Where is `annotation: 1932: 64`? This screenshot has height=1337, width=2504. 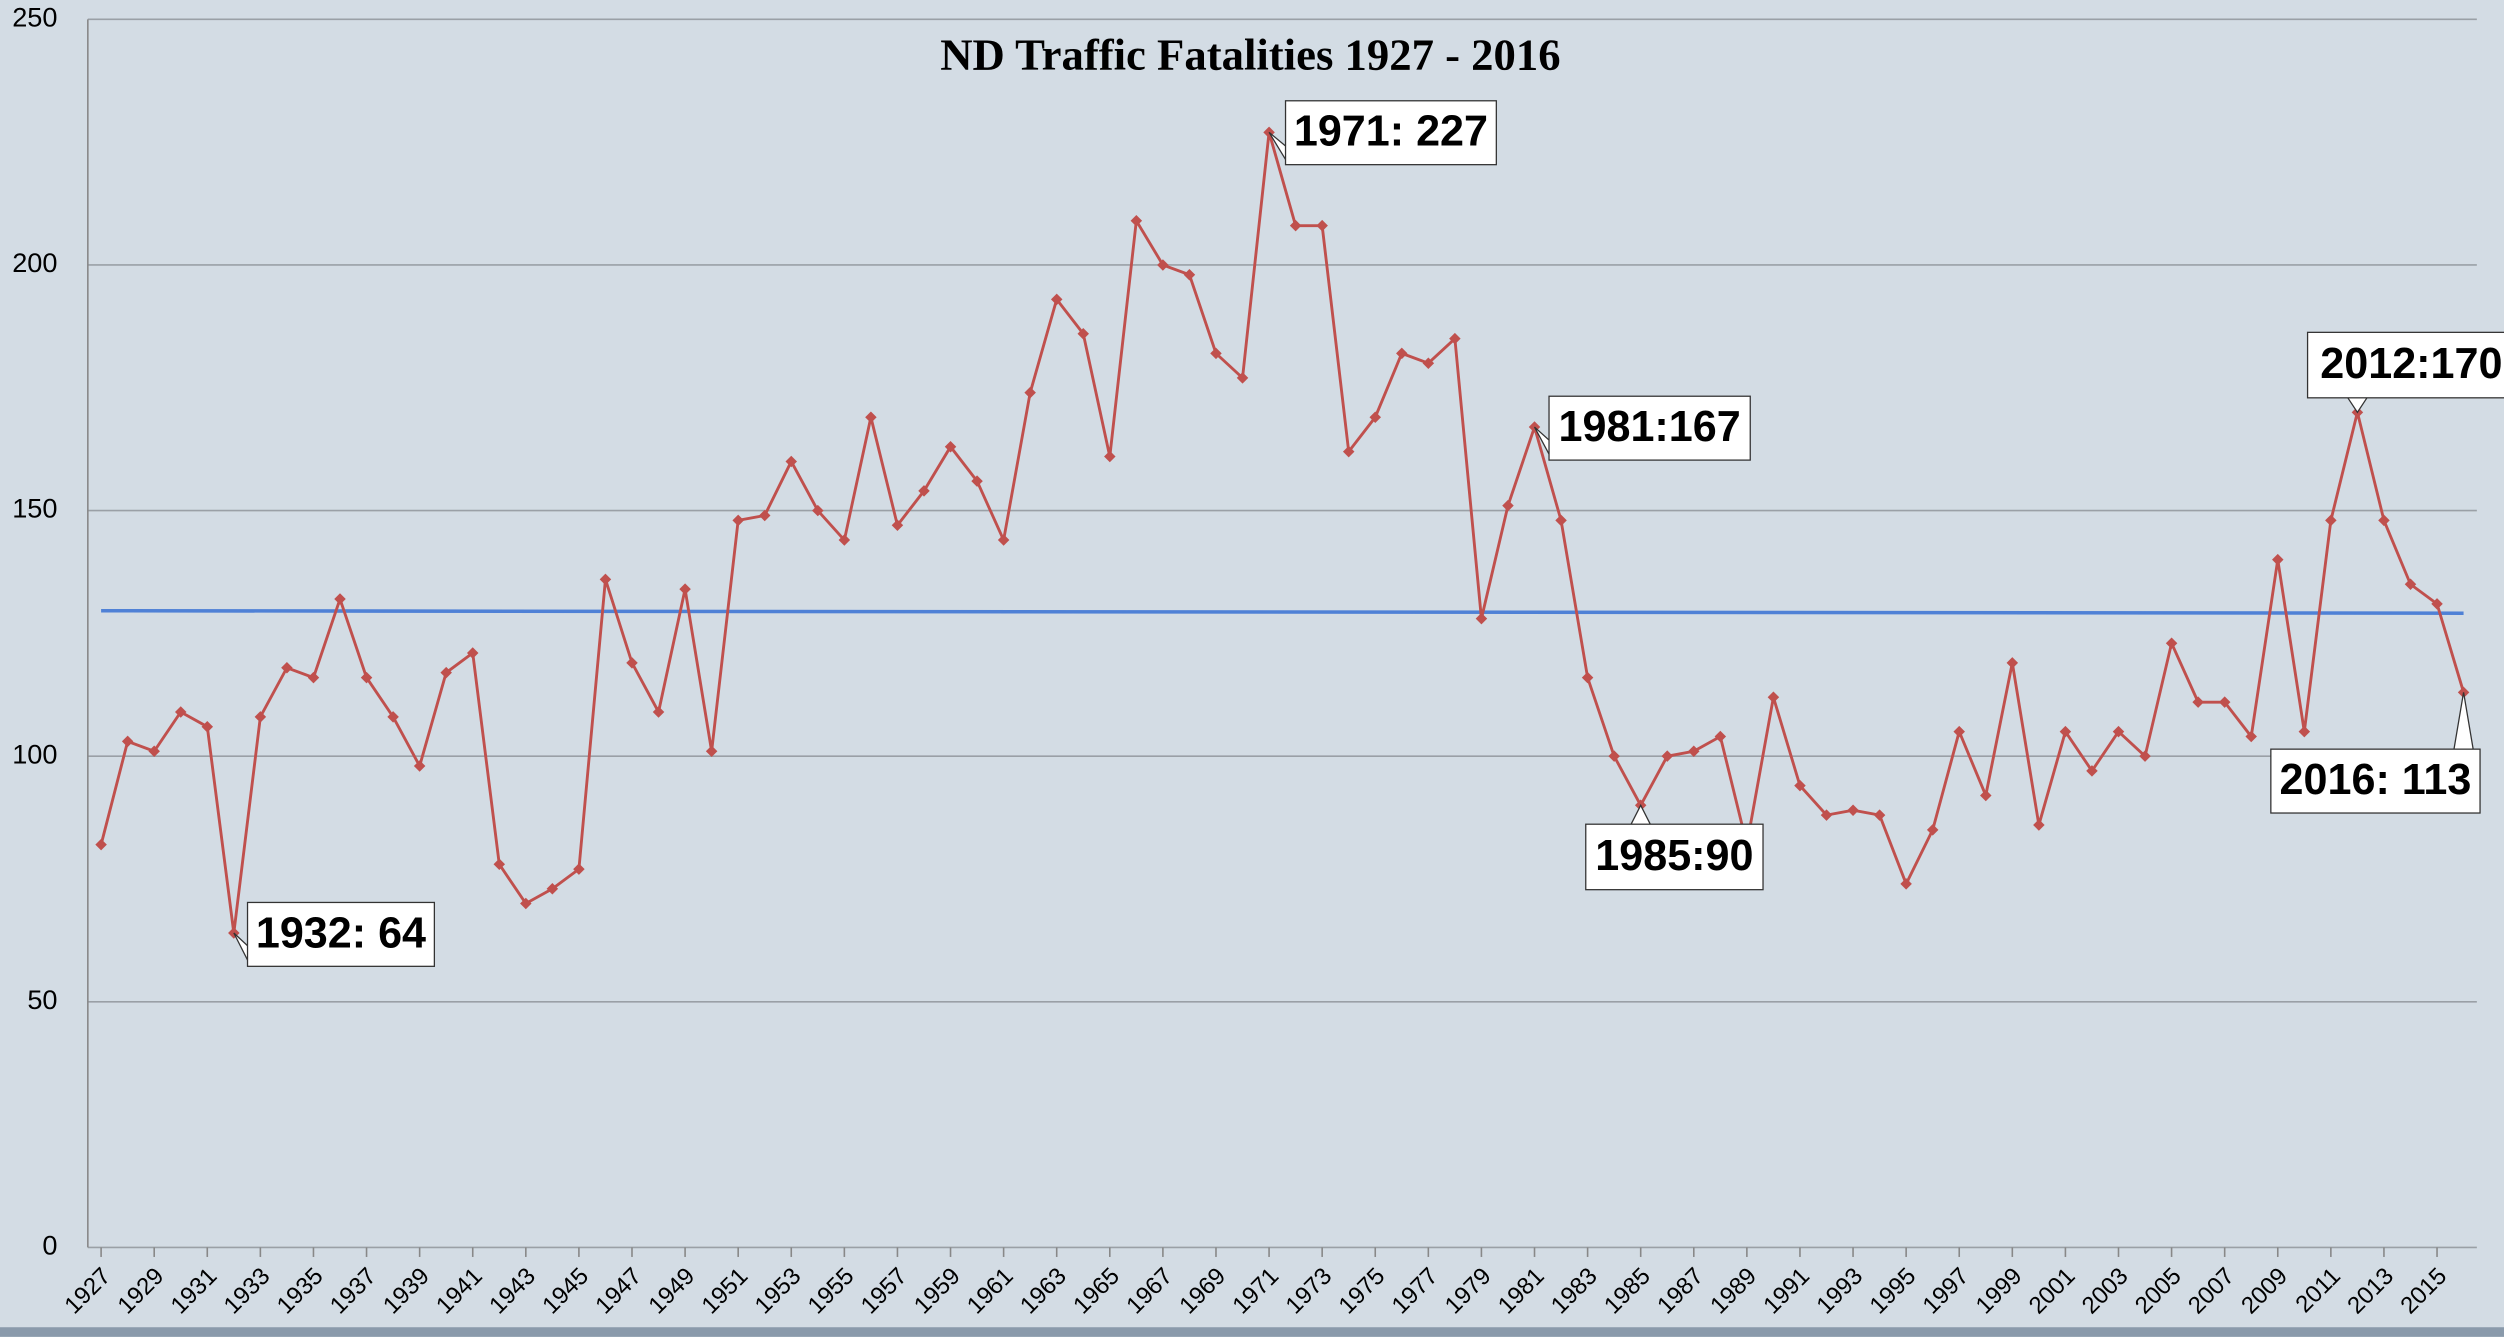
annotation: 1932: 64 is located at coordinates (334, 934).